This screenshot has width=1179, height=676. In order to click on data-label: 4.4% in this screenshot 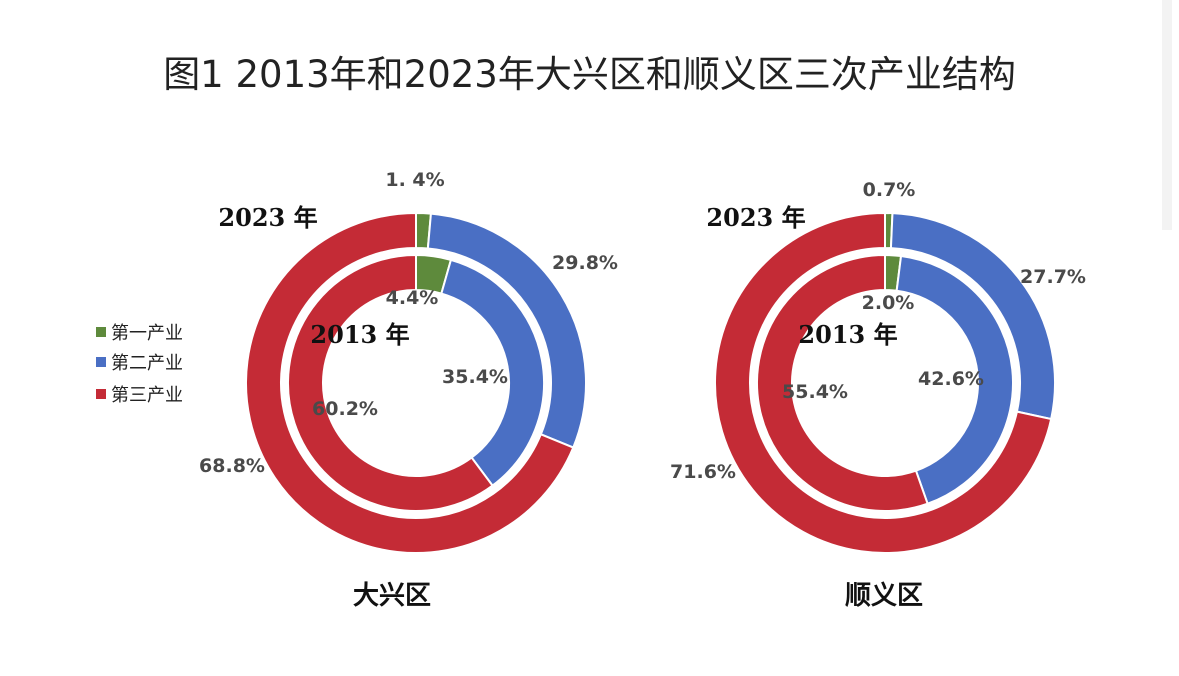, I will do `click(412, 298)`.